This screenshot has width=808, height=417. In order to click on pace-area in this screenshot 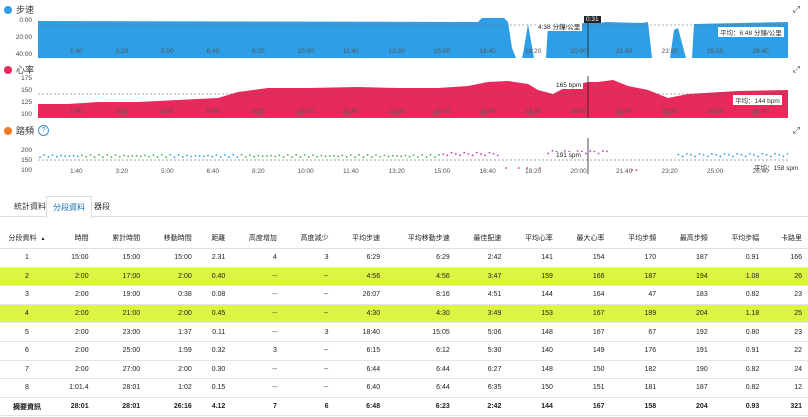, I will do `click(413, 38)`.